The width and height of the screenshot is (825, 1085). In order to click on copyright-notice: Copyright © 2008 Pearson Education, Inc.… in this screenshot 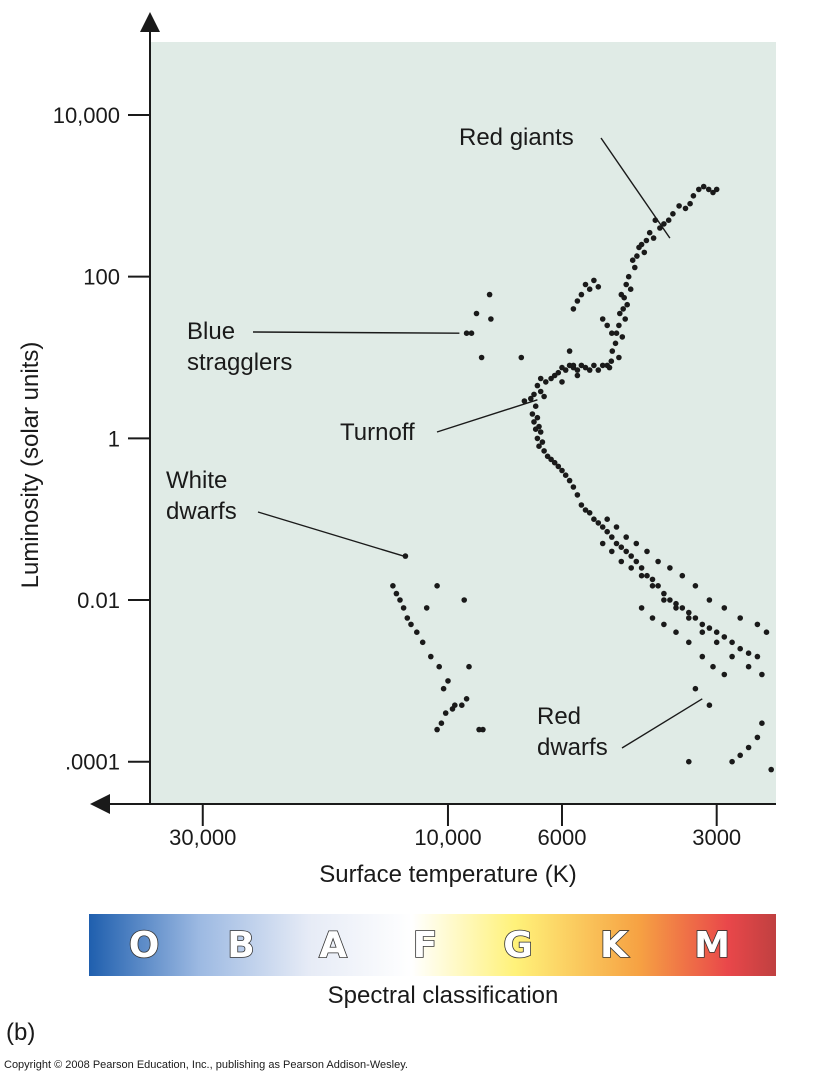, I will do `click(206, 1065)`.